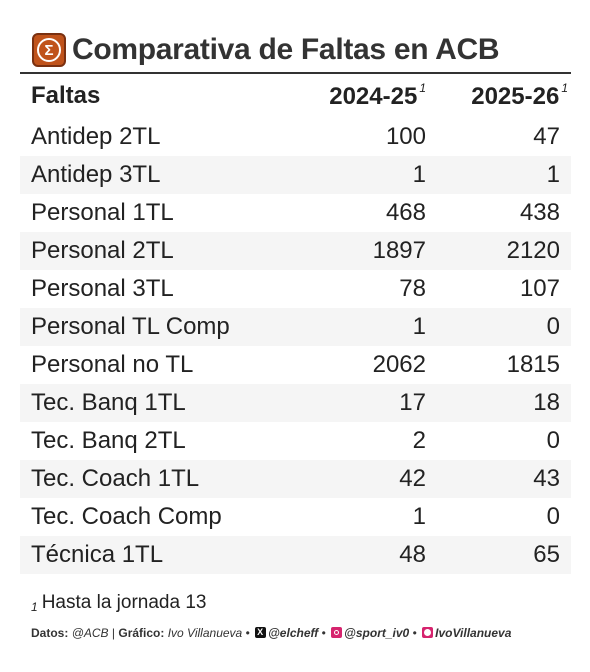 The height and width of the screenshot is (672, 590). I want to click on row-label: Personal no TL, so click(112, 364).